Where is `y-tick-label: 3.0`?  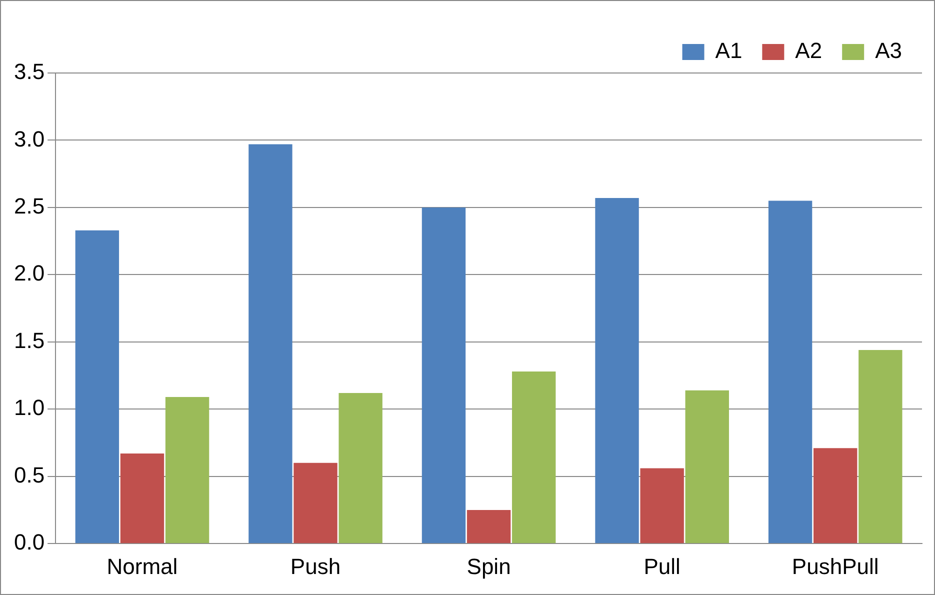 y-tick-label: 3.0 is located at coordinates (29, 139).